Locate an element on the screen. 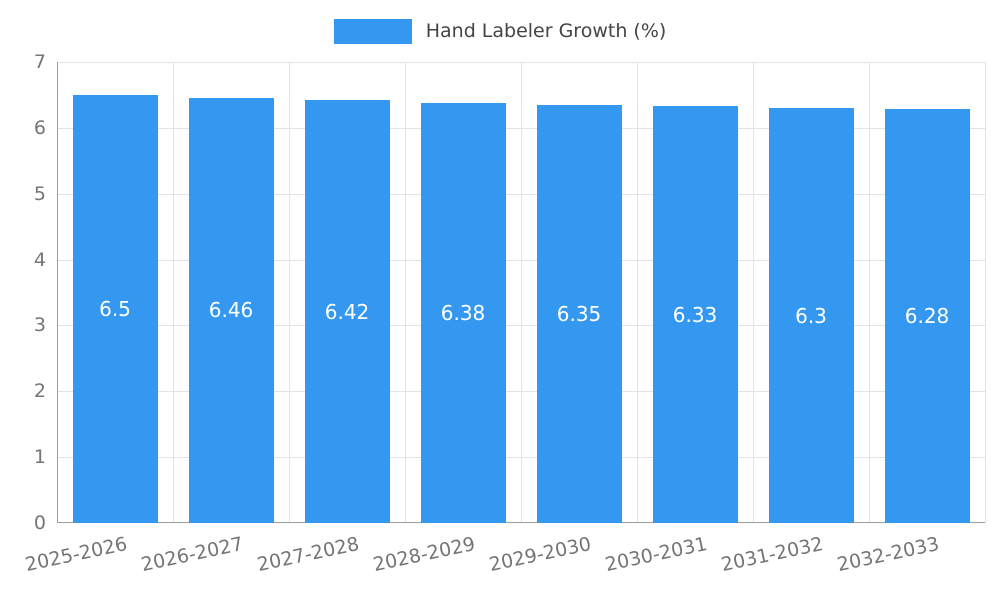 This screenshot has width=1000, height=600. y-tick-label: 3 is located at coordinates (39, 325).